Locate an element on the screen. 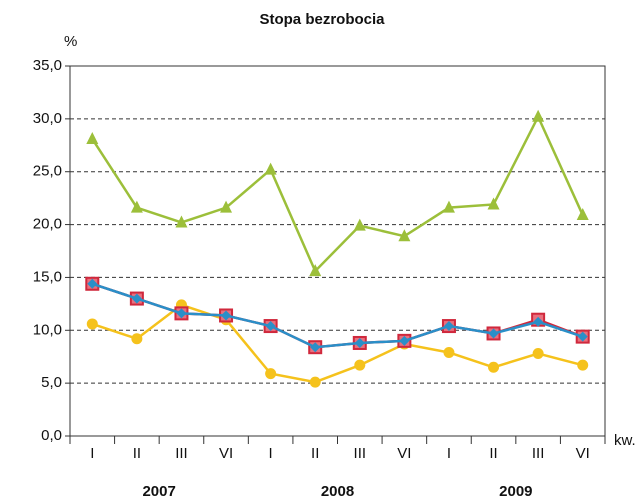  y-tick-label: 15,0 is located at coordinates (47, 276).